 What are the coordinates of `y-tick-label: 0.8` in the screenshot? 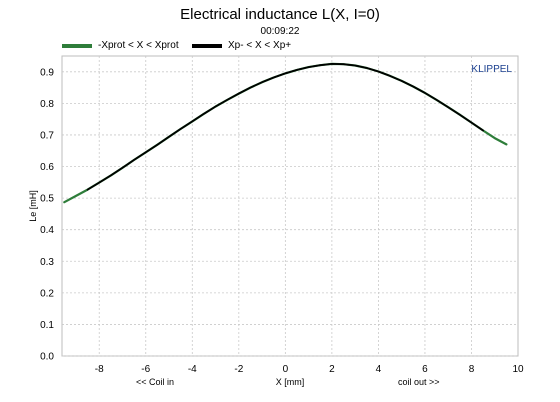 It's located at (47, 104).